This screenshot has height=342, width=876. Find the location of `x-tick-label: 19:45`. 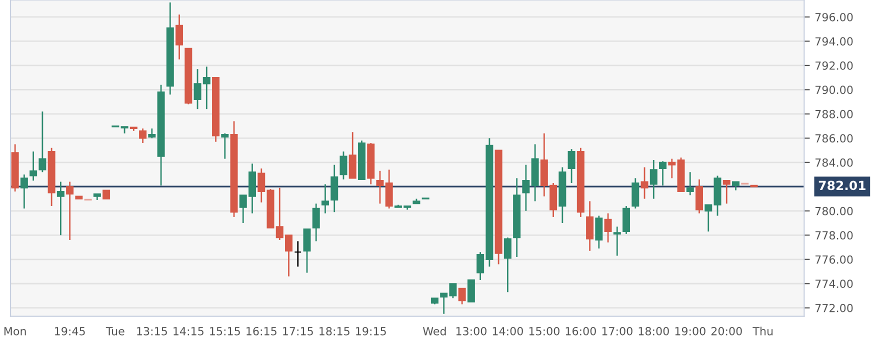

x-tick-label: 19:45 is located at coordinates (70, 331).